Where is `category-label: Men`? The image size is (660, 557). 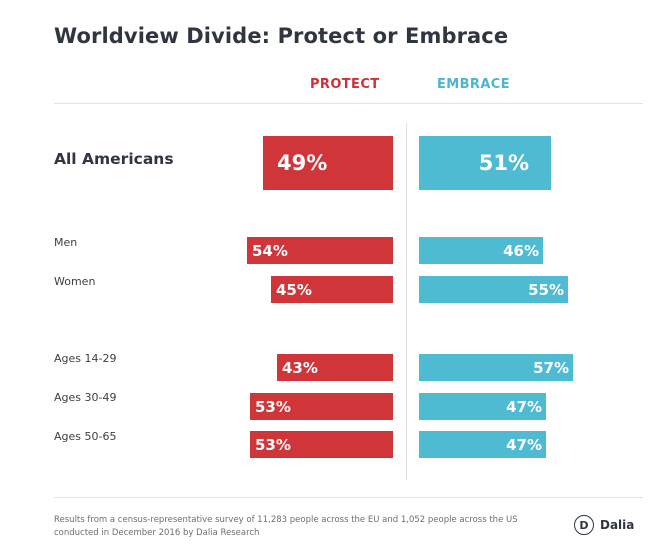
category-label: Men is located at coordinates (66, 242).